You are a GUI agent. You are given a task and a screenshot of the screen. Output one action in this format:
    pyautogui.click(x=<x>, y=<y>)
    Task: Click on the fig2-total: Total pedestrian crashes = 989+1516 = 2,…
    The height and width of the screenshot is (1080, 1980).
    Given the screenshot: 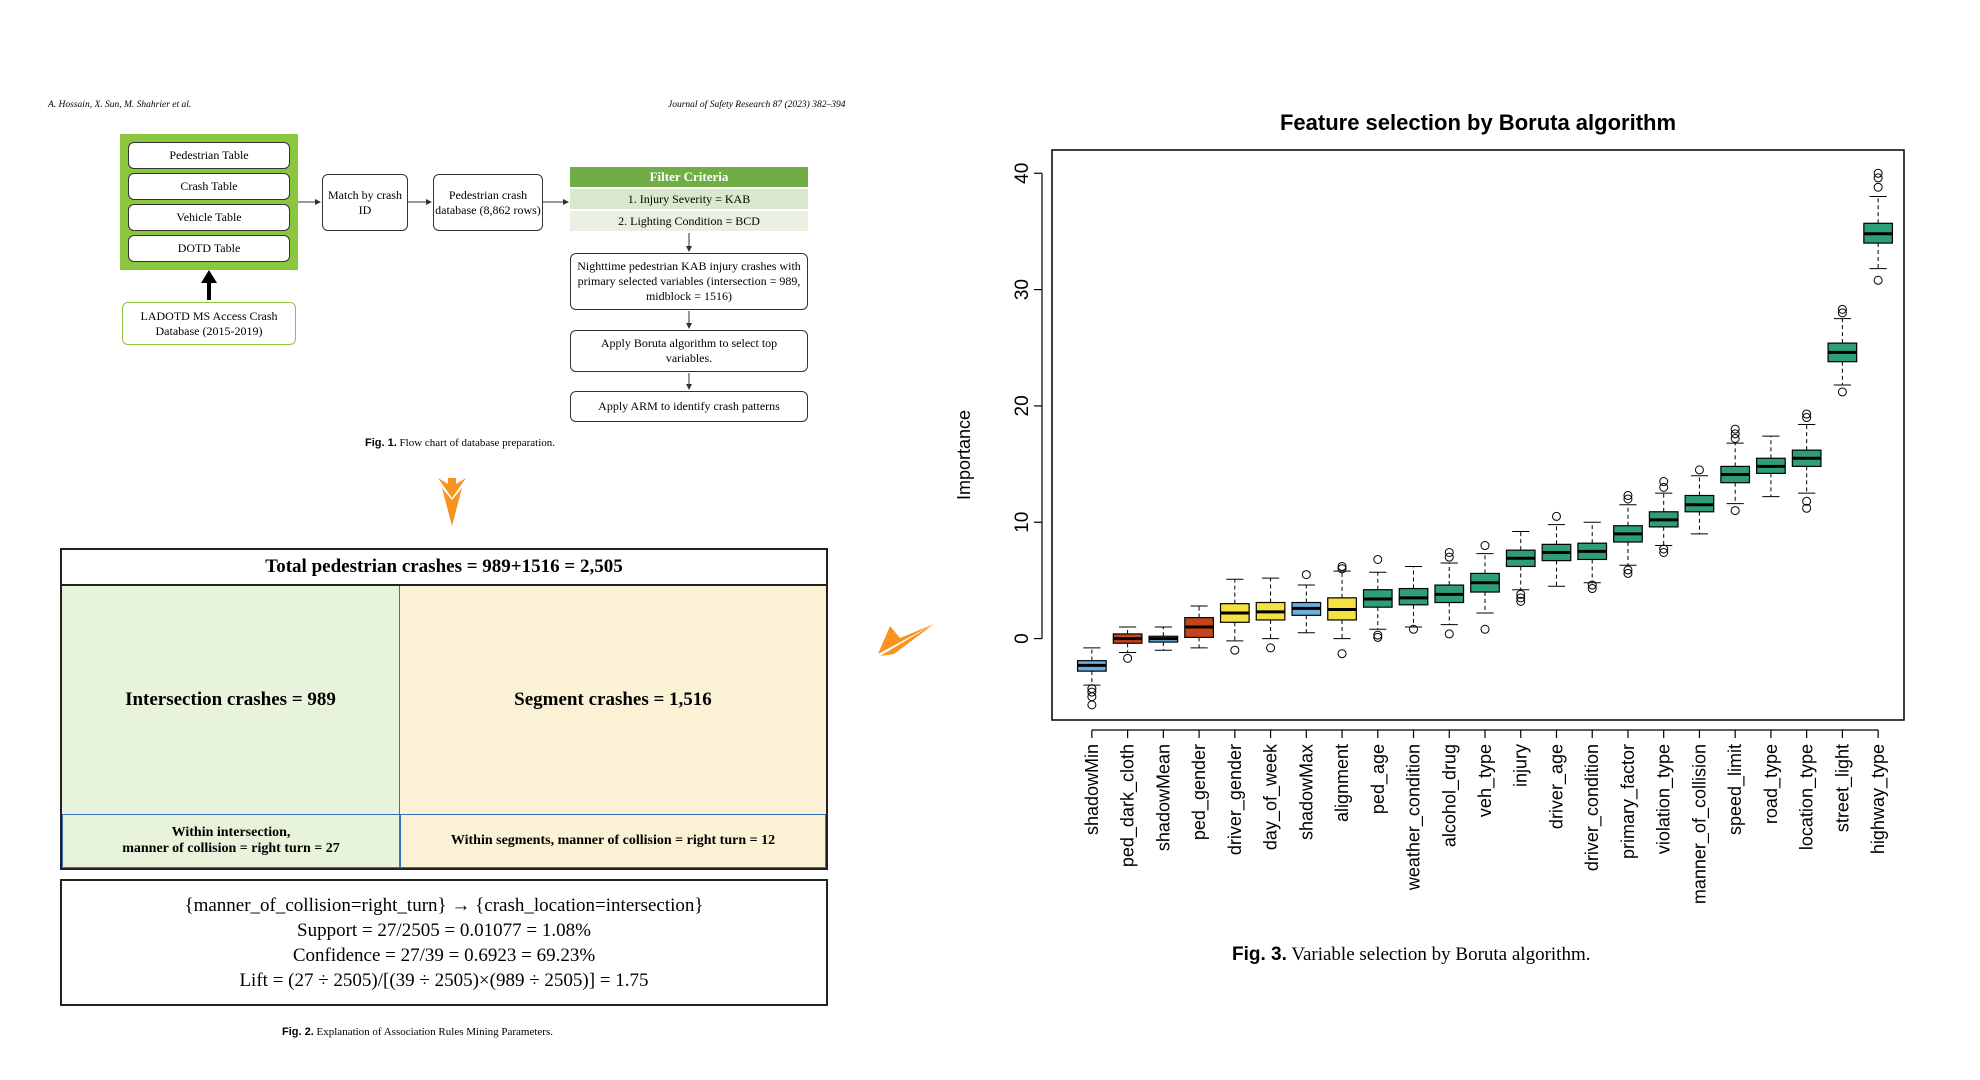 What is the action you would take?
    pyautogui.click(x=444, y=566)
    